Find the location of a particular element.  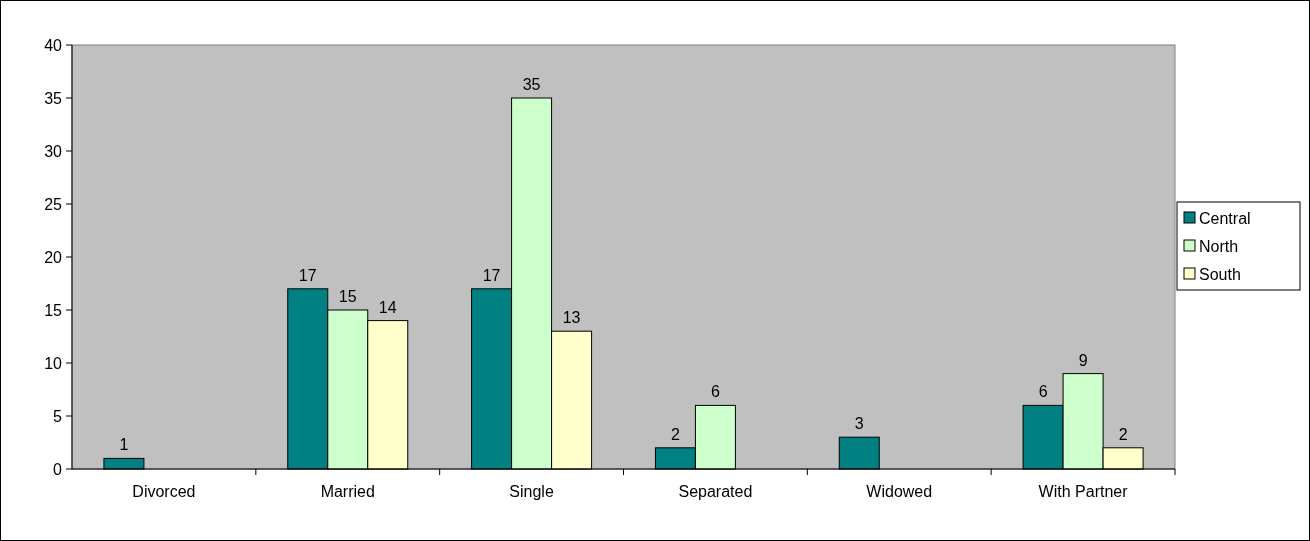

data-label: 13 is located at coordinates (571, 318).